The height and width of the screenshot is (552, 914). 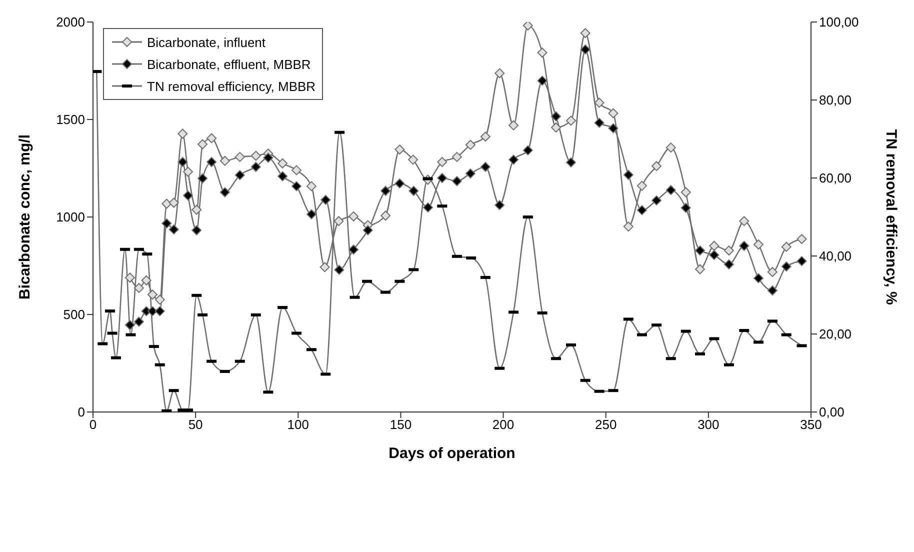 I want to click on y-tick-label: 2000, so click(x=70, y=22).